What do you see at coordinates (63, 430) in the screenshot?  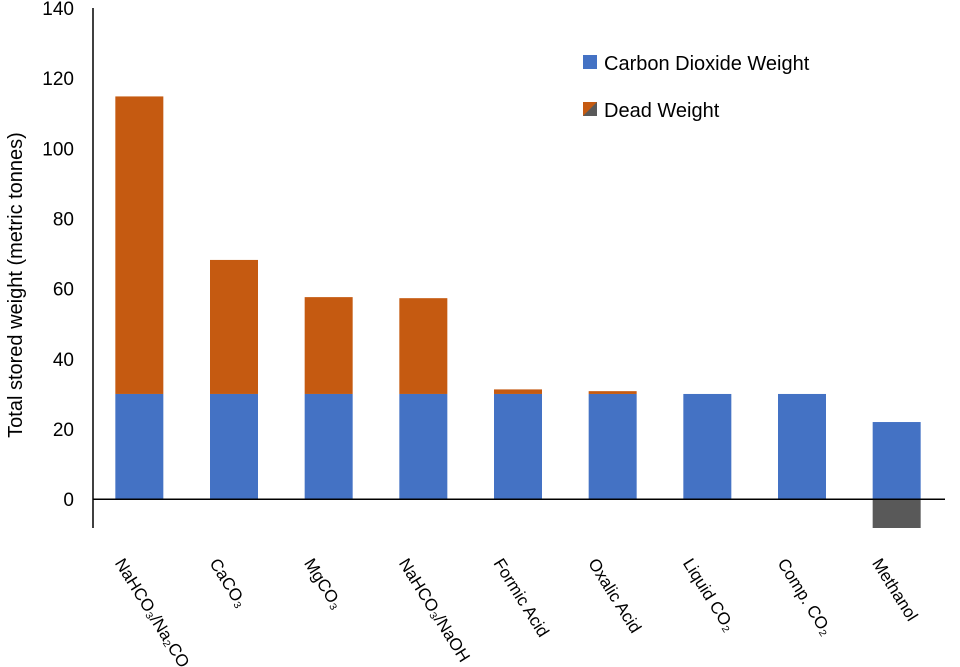 I see `y-tick-label: 20` at bounding box center [63, 430].